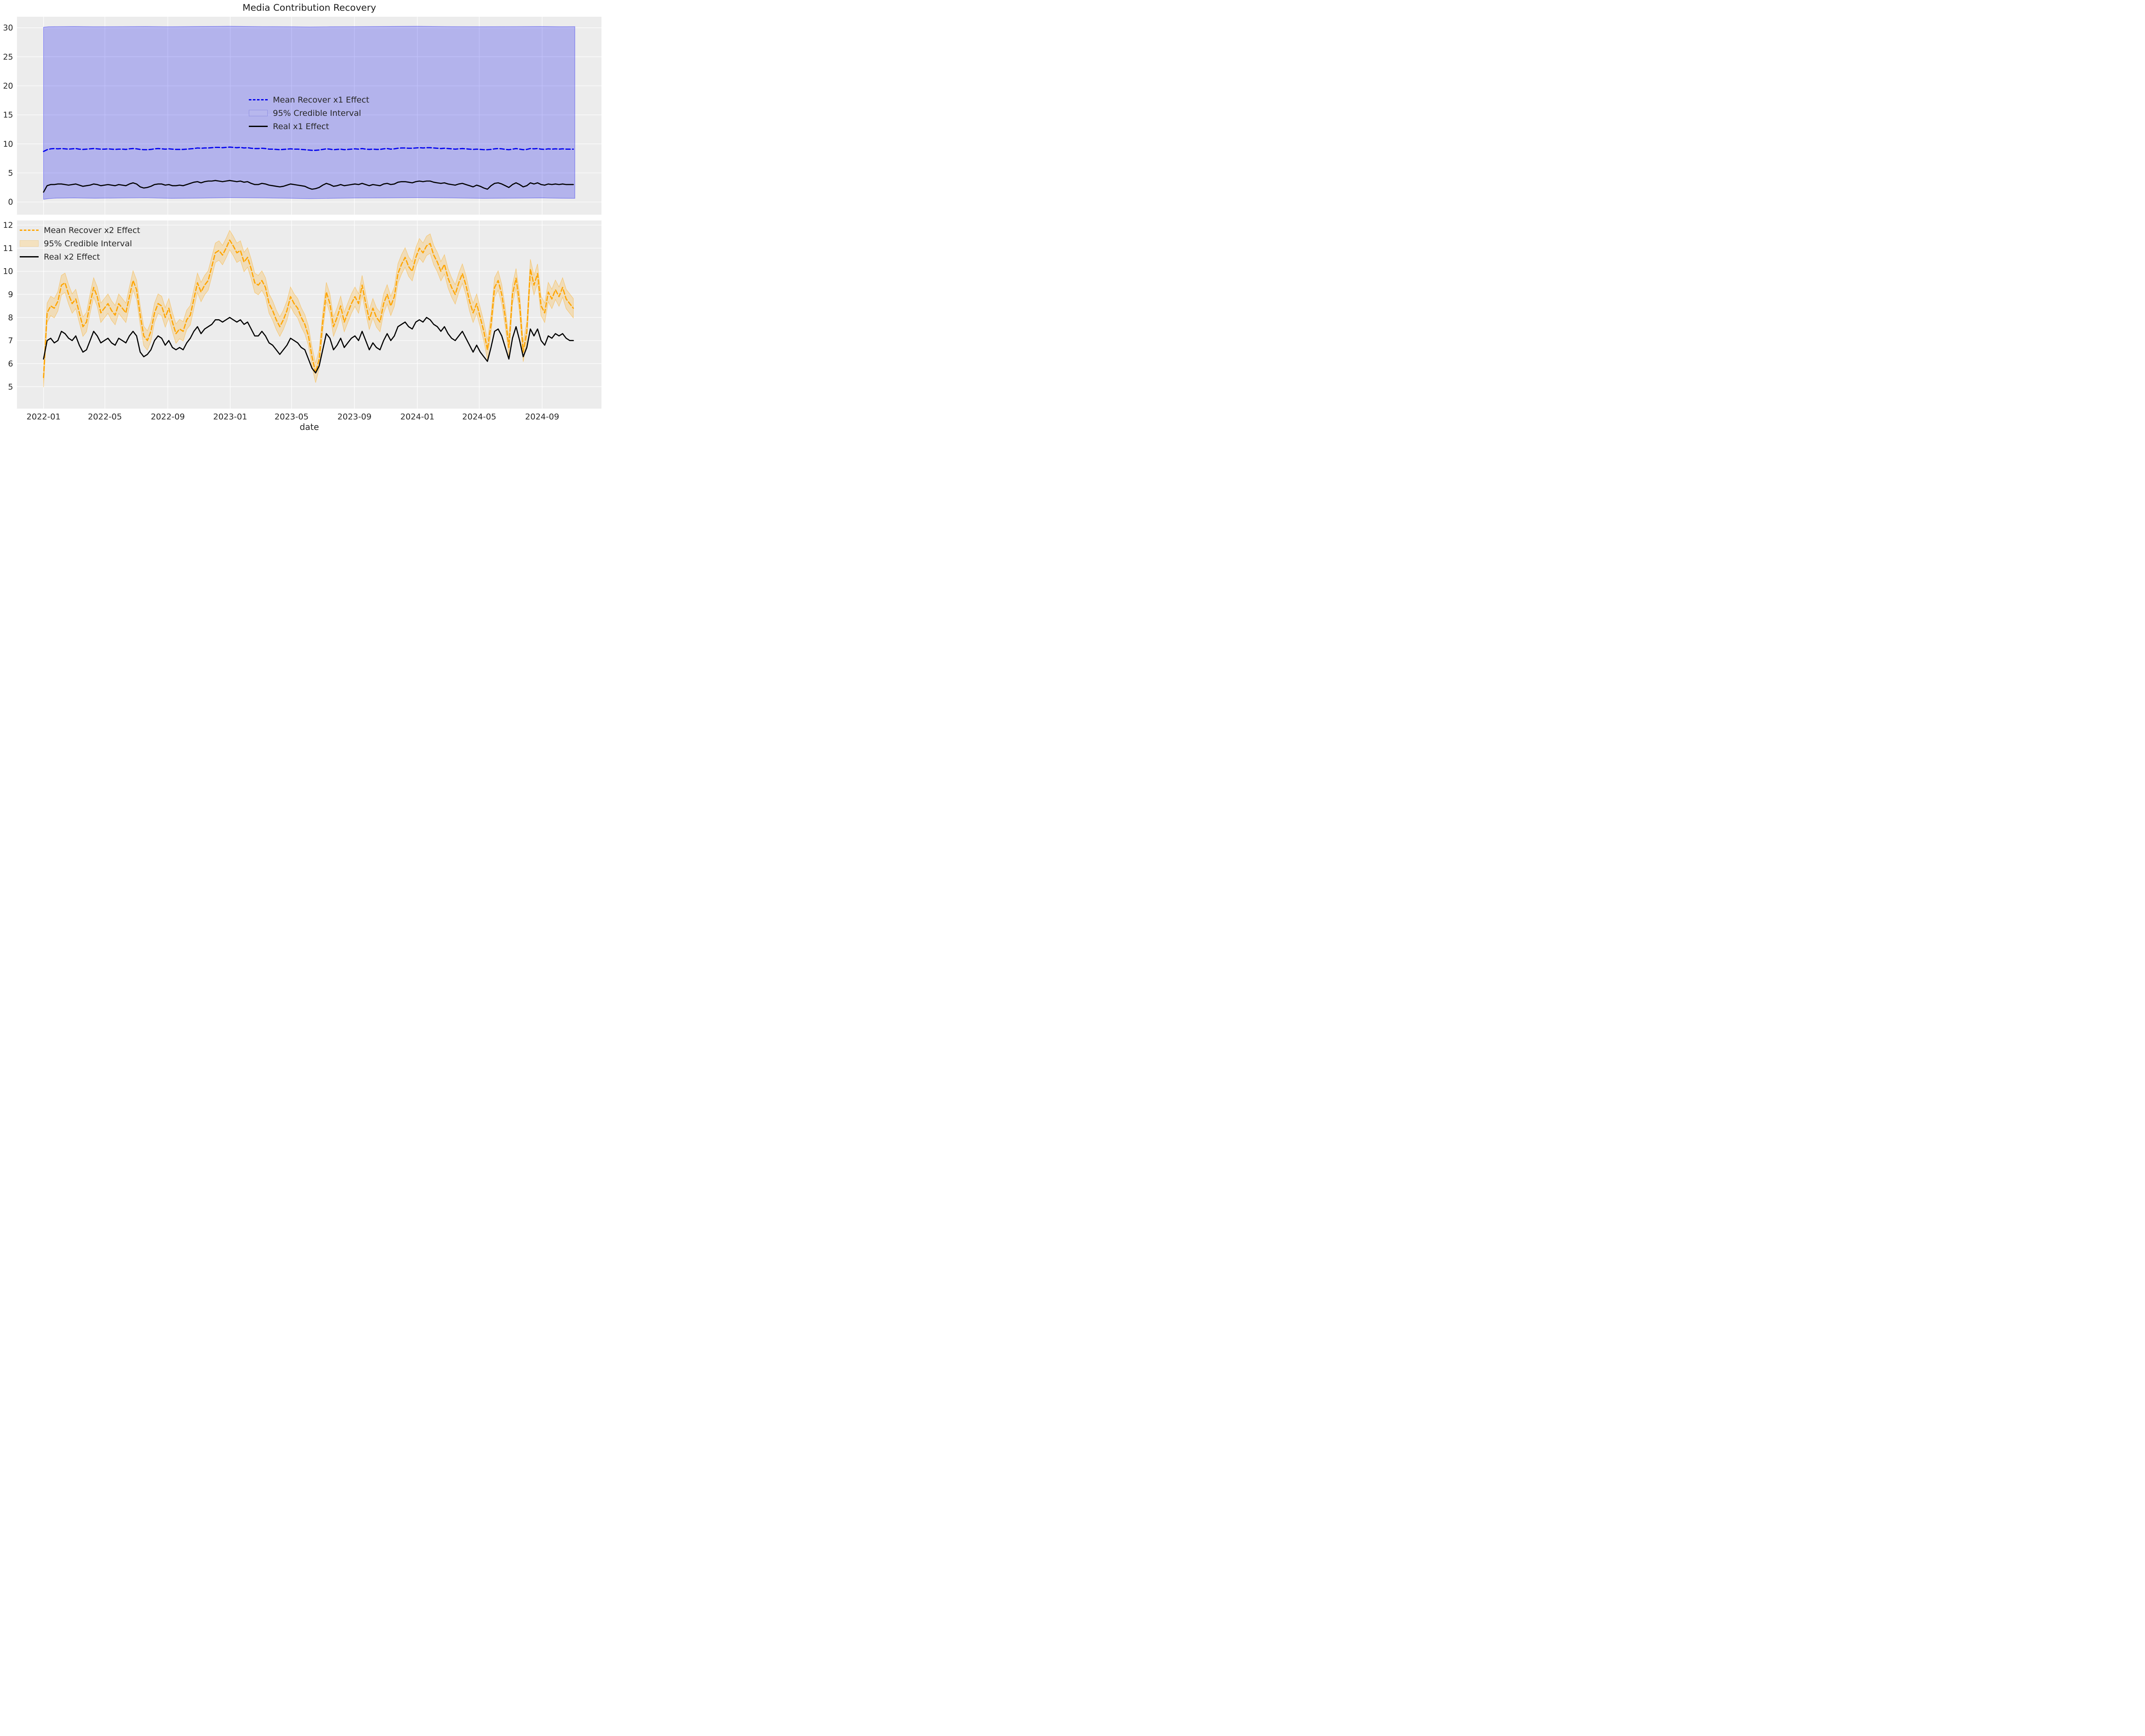 Image resolution: width=2145 pixels, height=1736 pixels. I want to click on x1-ytick-label: 30, so click(8, 28).